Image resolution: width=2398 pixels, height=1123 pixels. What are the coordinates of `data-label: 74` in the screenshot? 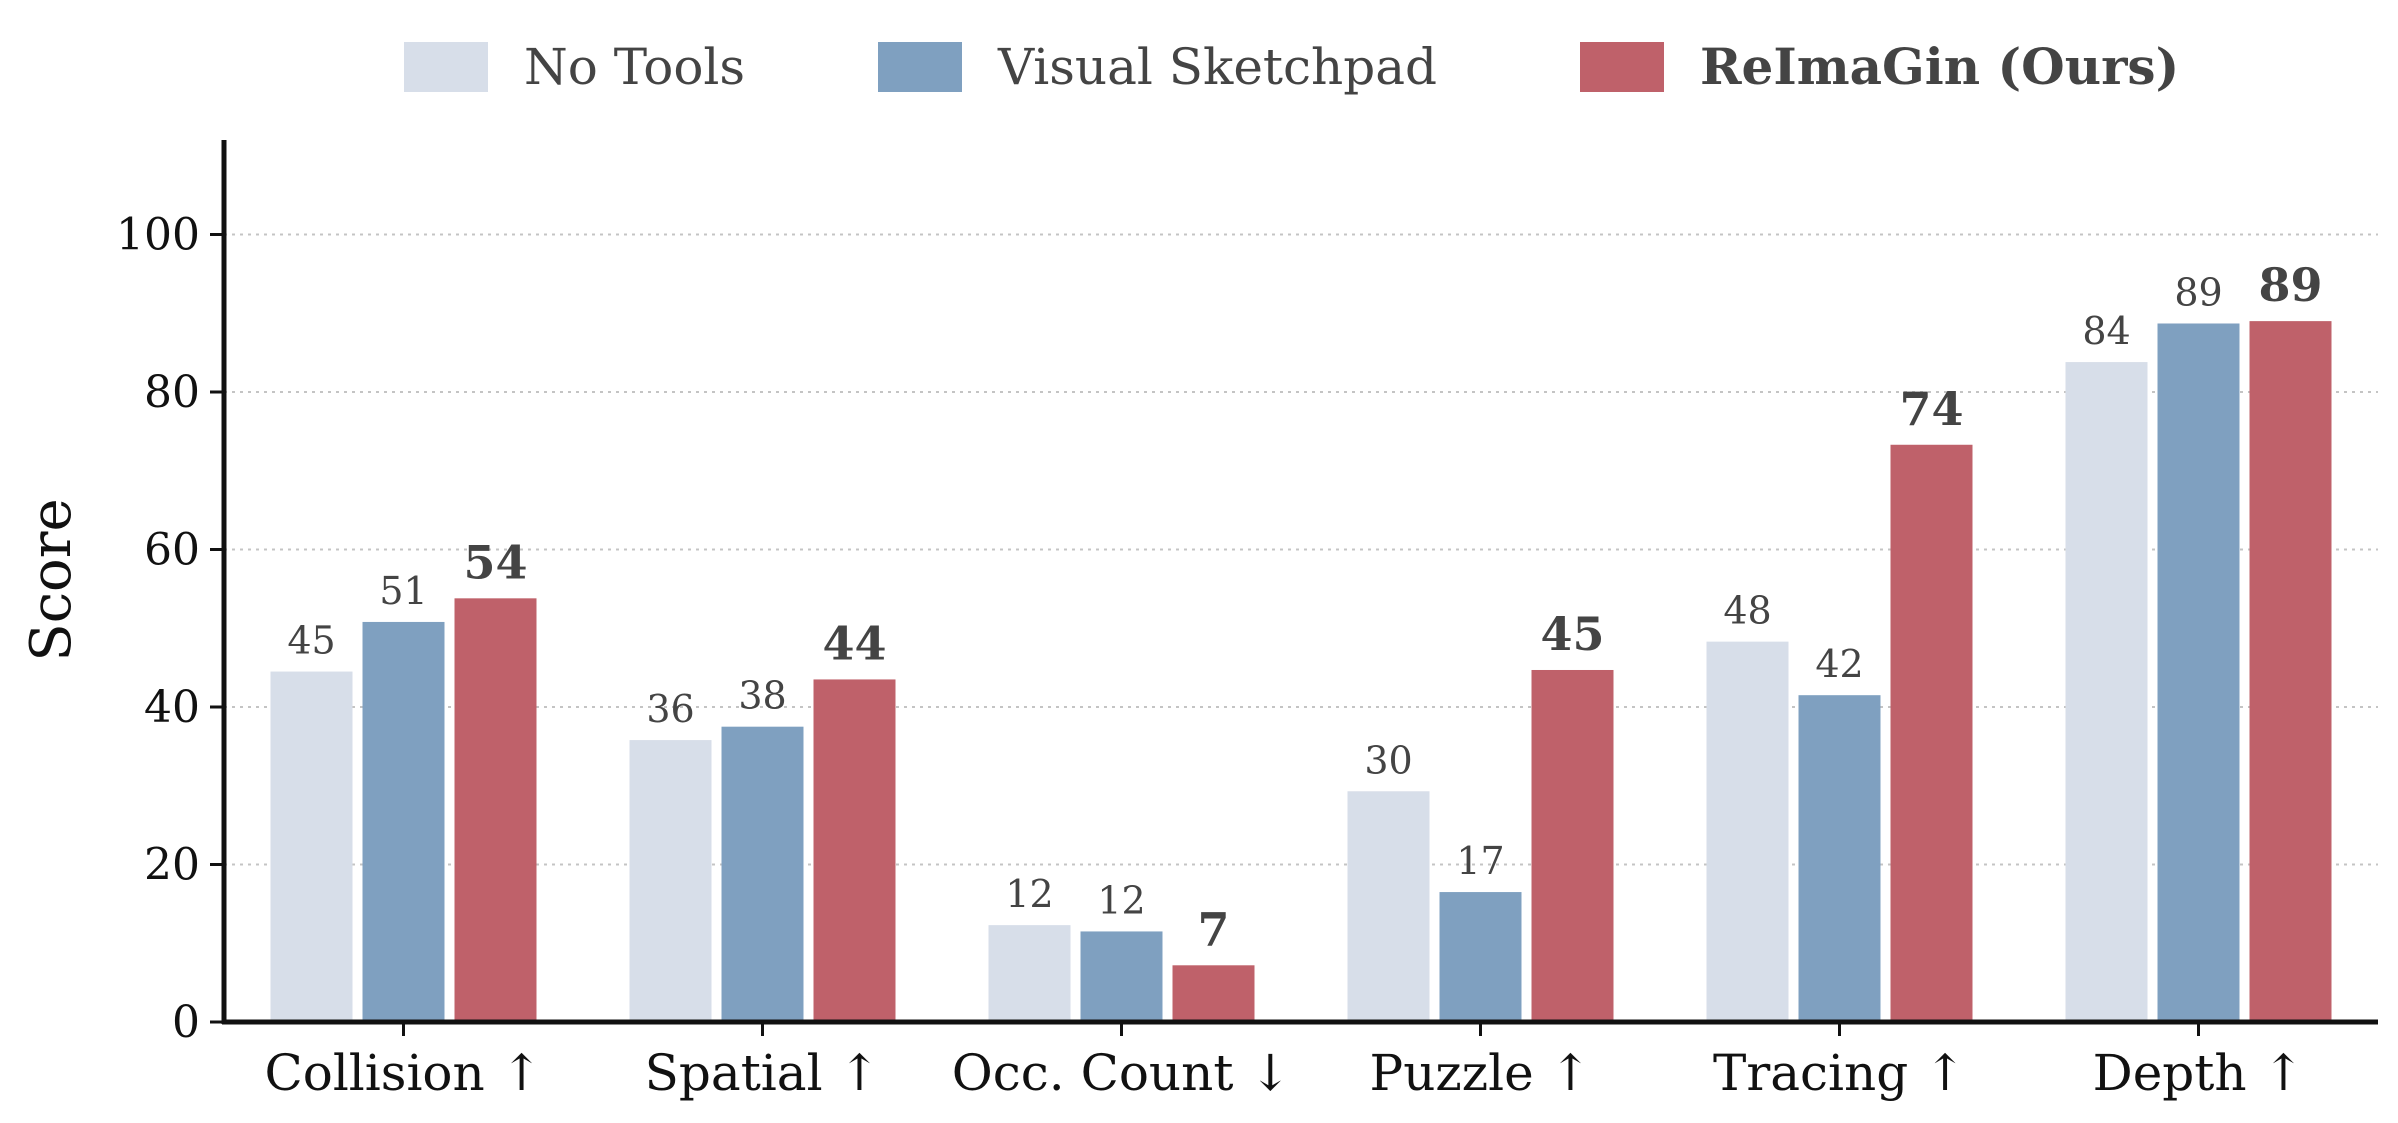 It's located at (1931, 409).